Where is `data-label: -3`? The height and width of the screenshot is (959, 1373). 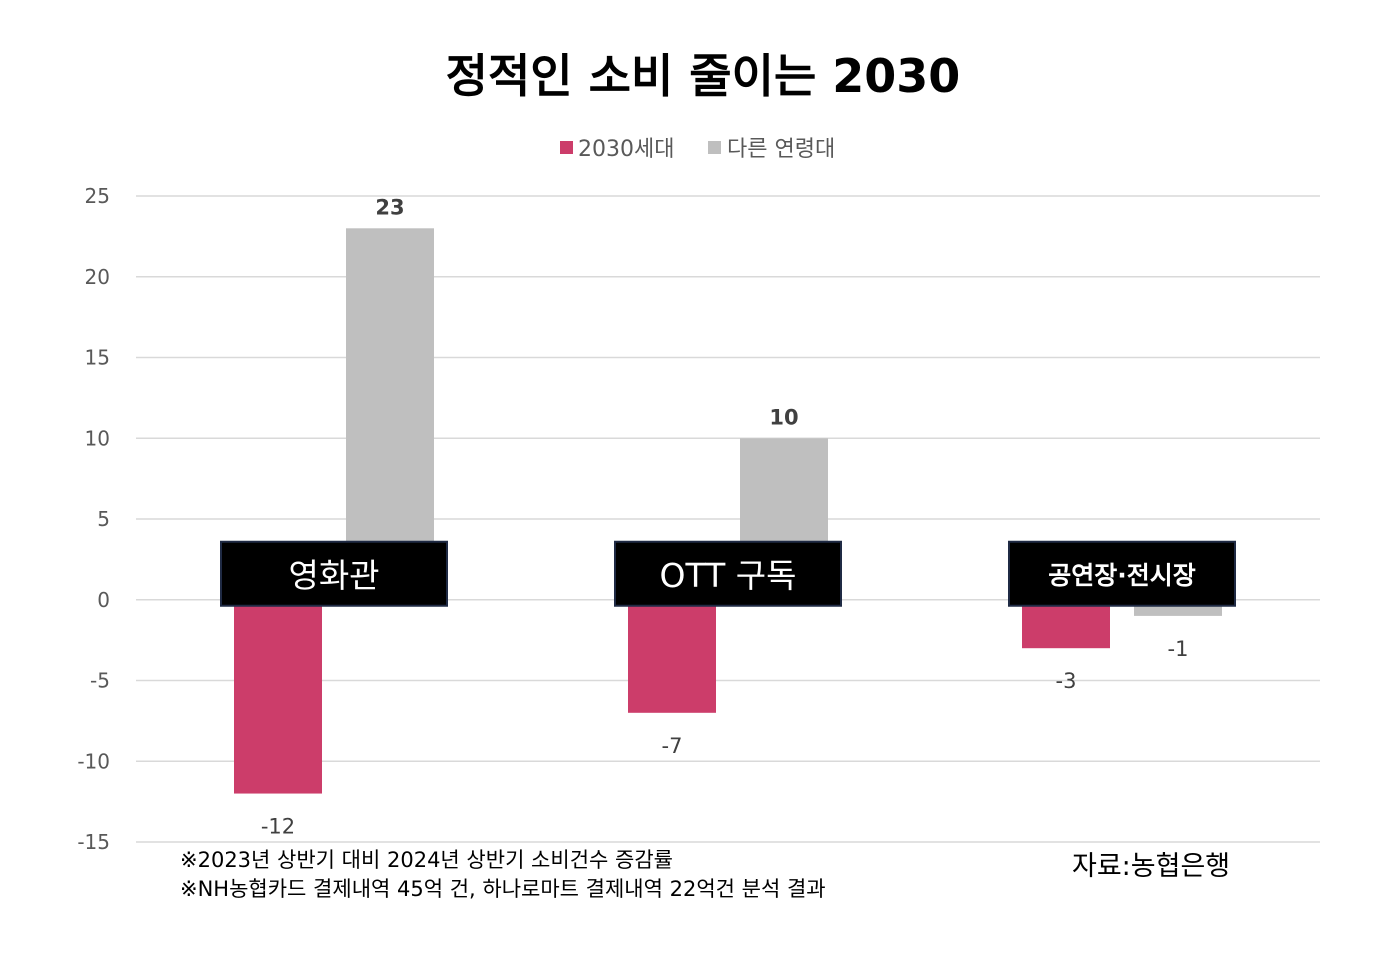 data-label: -3 is located at coordinates (1066, 681).